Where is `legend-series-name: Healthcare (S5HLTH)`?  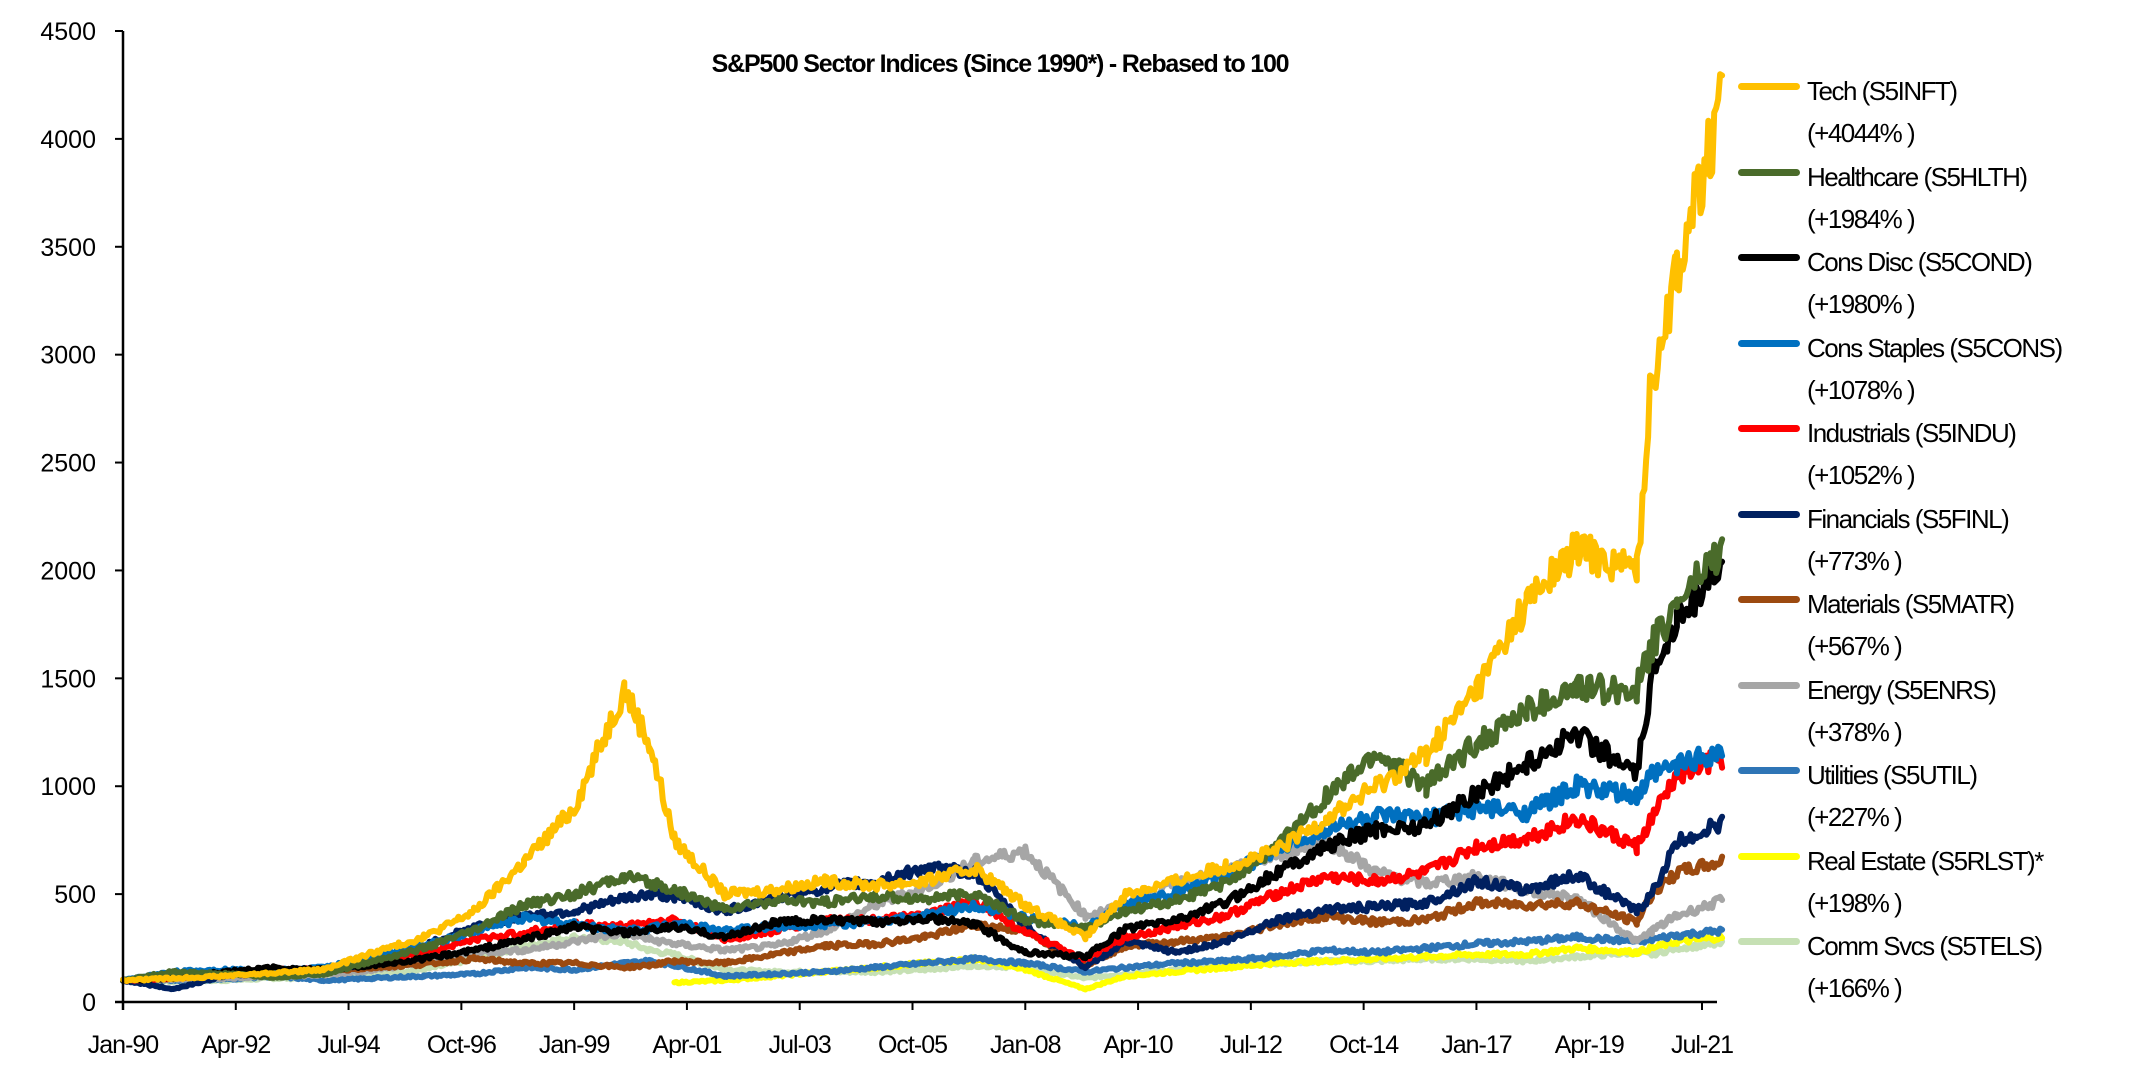 legend-series-name: Healthcare (S5HLTH) is located at coordinates (1917, 176).